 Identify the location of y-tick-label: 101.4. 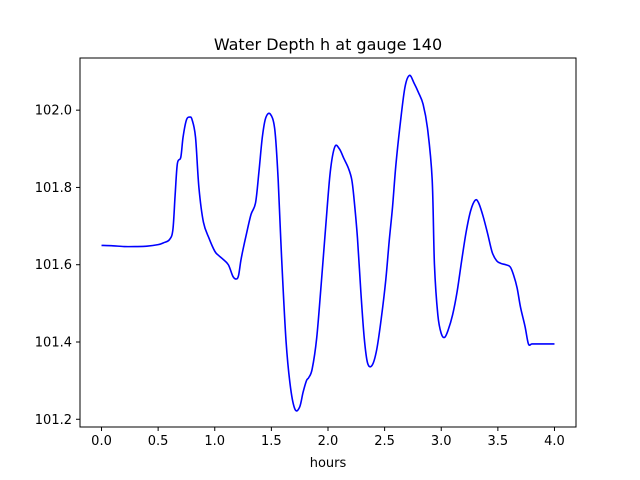
(53, 342).